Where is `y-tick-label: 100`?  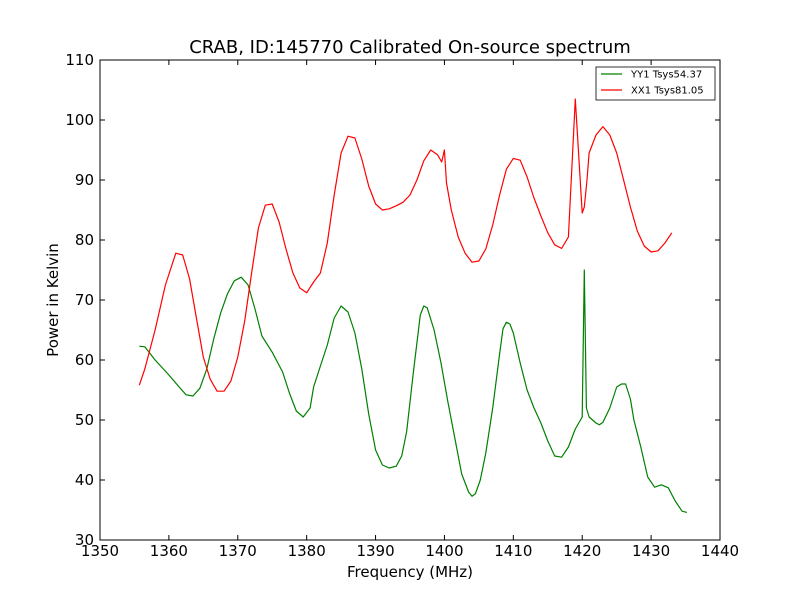
y-tick-label: 100 is located at coordinates (79, 120).